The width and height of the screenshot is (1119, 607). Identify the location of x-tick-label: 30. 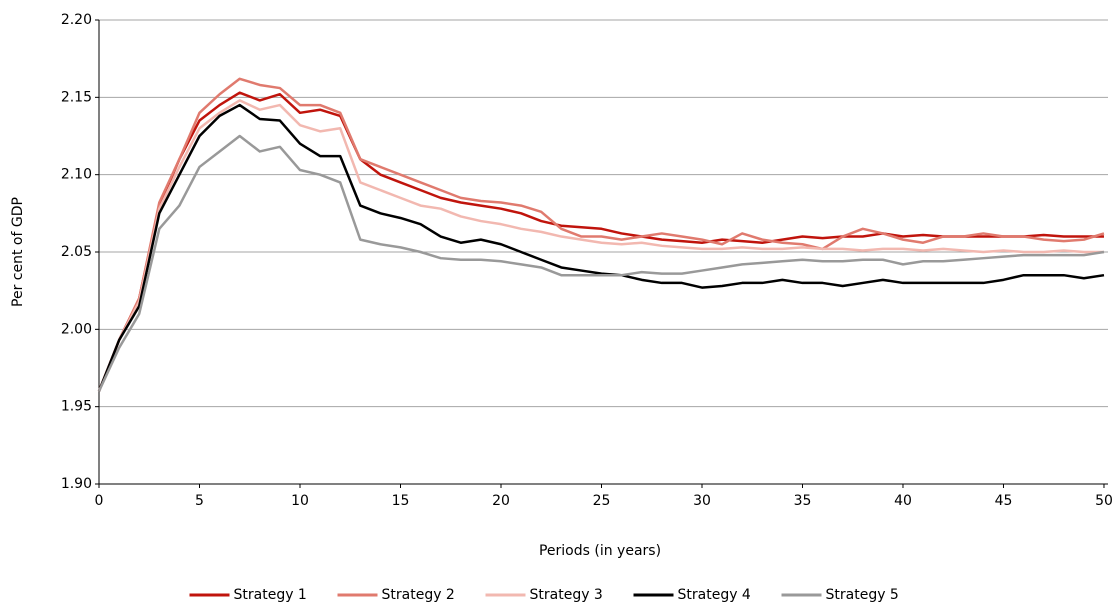
(702, 501).